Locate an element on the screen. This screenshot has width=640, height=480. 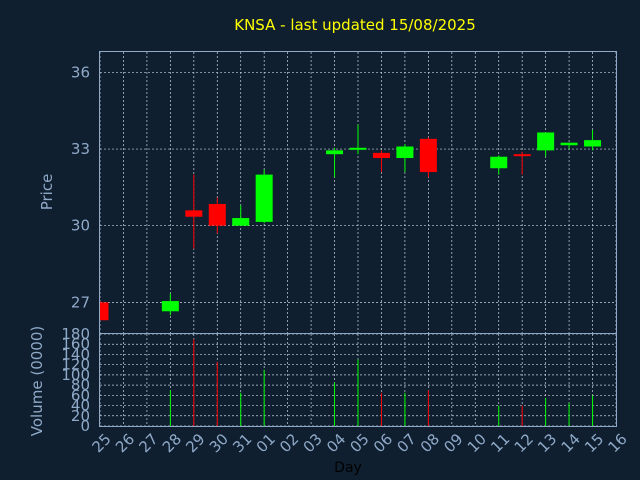
x-tick-label: 08 is located at coordinates (430, 443).